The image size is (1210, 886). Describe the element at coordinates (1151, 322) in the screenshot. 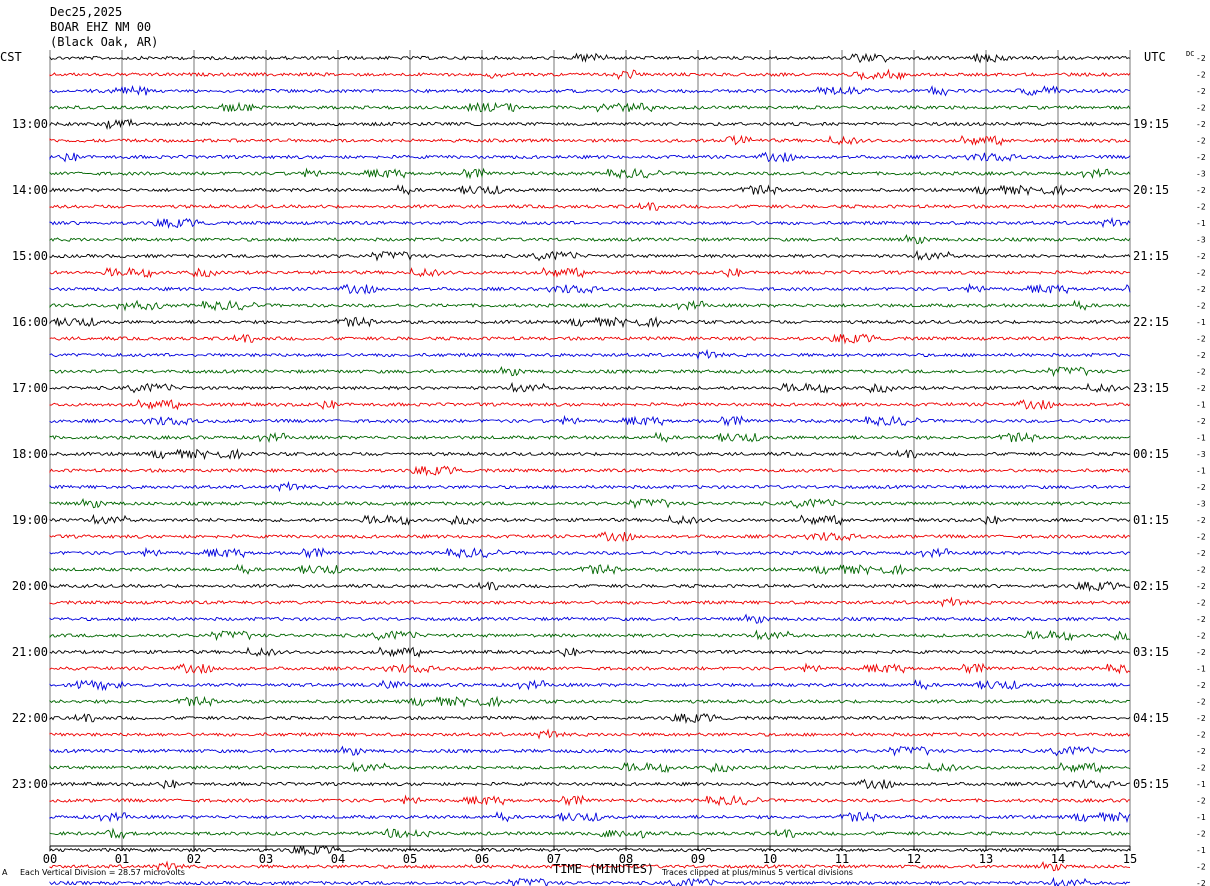

I see `right-hour-label: 22:15` at that location.